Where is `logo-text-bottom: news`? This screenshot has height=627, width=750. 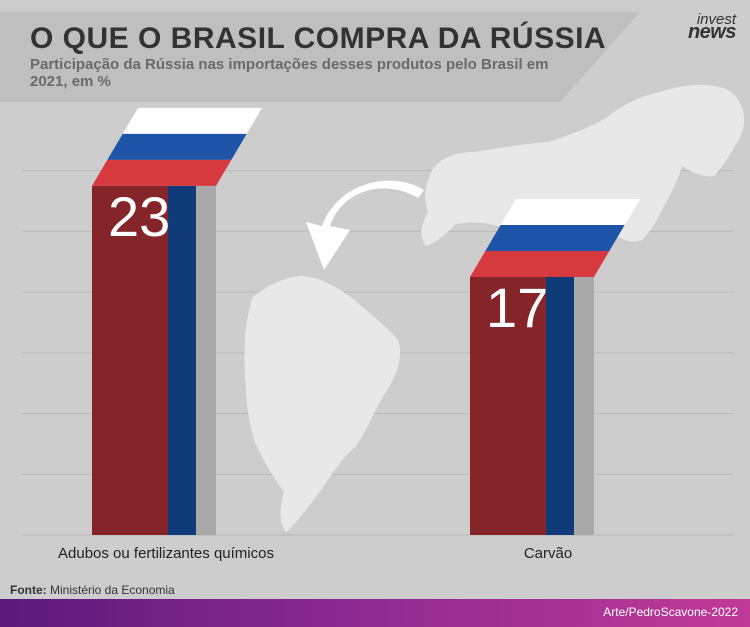 logo-text-bottom: news is located at coordinates (712, 32).